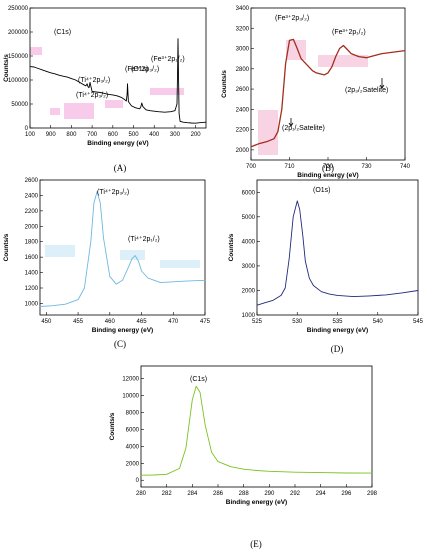 The width and height of the screenshot is (429, 550). Describe the element at coordinates (142, 69) in the screenshot. I see `peak-annotation: (Fe³⁺2p₃/₂)` at that location.